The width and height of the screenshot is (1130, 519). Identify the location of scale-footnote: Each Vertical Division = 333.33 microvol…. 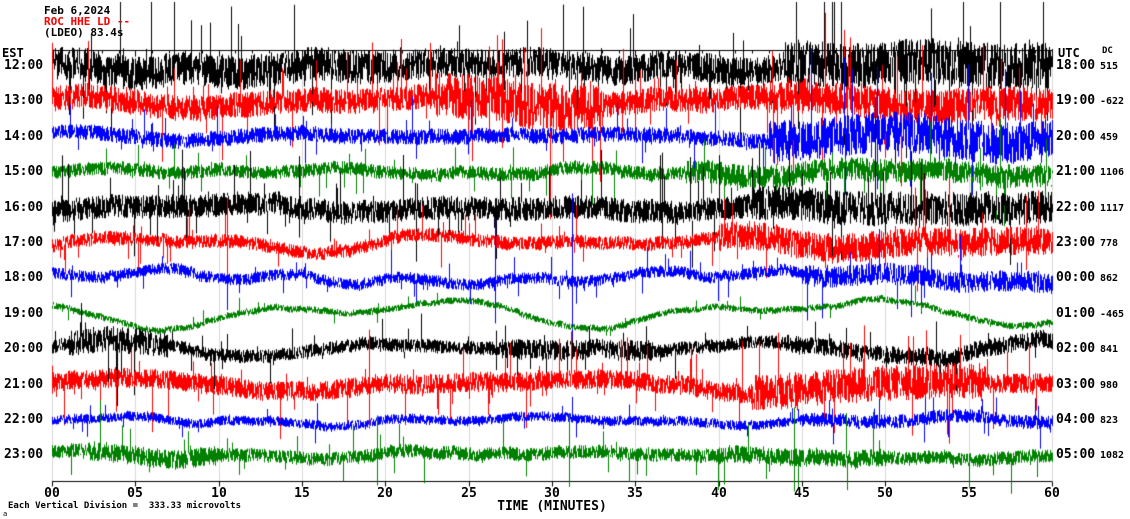
(124, 506).